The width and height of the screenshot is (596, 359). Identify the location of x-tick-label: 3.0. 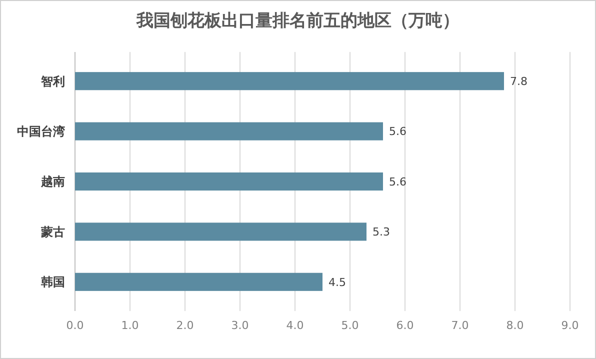
(240, 325).